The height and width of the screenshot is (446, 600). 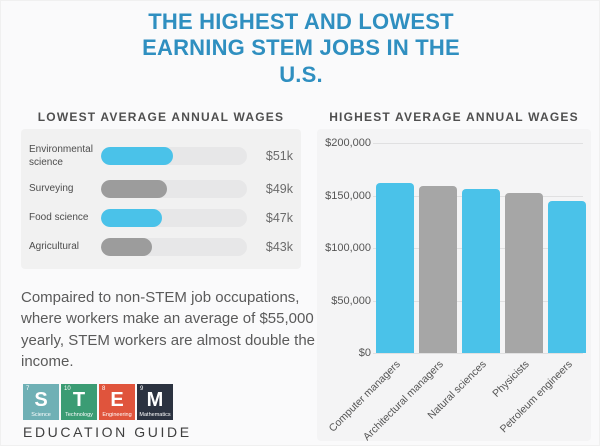 I want to click on tile-atomic-number: 9, so click(x=142, y=389).